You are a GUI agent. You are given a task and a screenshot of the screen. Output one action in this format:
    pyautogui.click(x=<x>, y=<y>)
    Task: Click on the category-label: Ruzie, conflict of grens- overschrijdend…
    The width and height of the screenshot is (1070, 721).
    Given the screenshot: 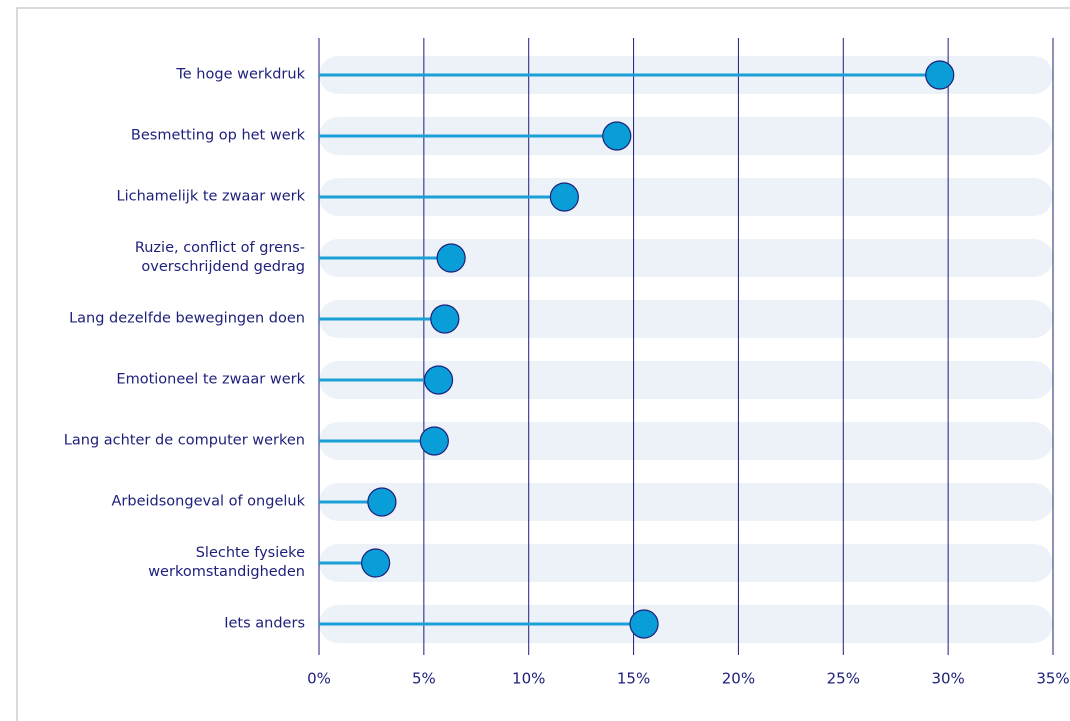 What is the action you would take?
    pyautogui.click(x=219, y=257)
    